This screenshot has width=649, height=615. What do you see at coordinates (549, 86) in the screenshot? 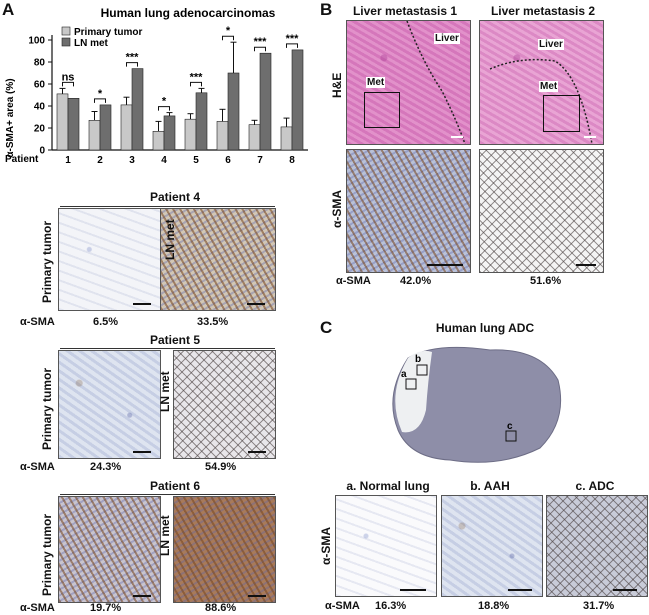
I see `met-label-2: Met` at bounding box center [549, 86].